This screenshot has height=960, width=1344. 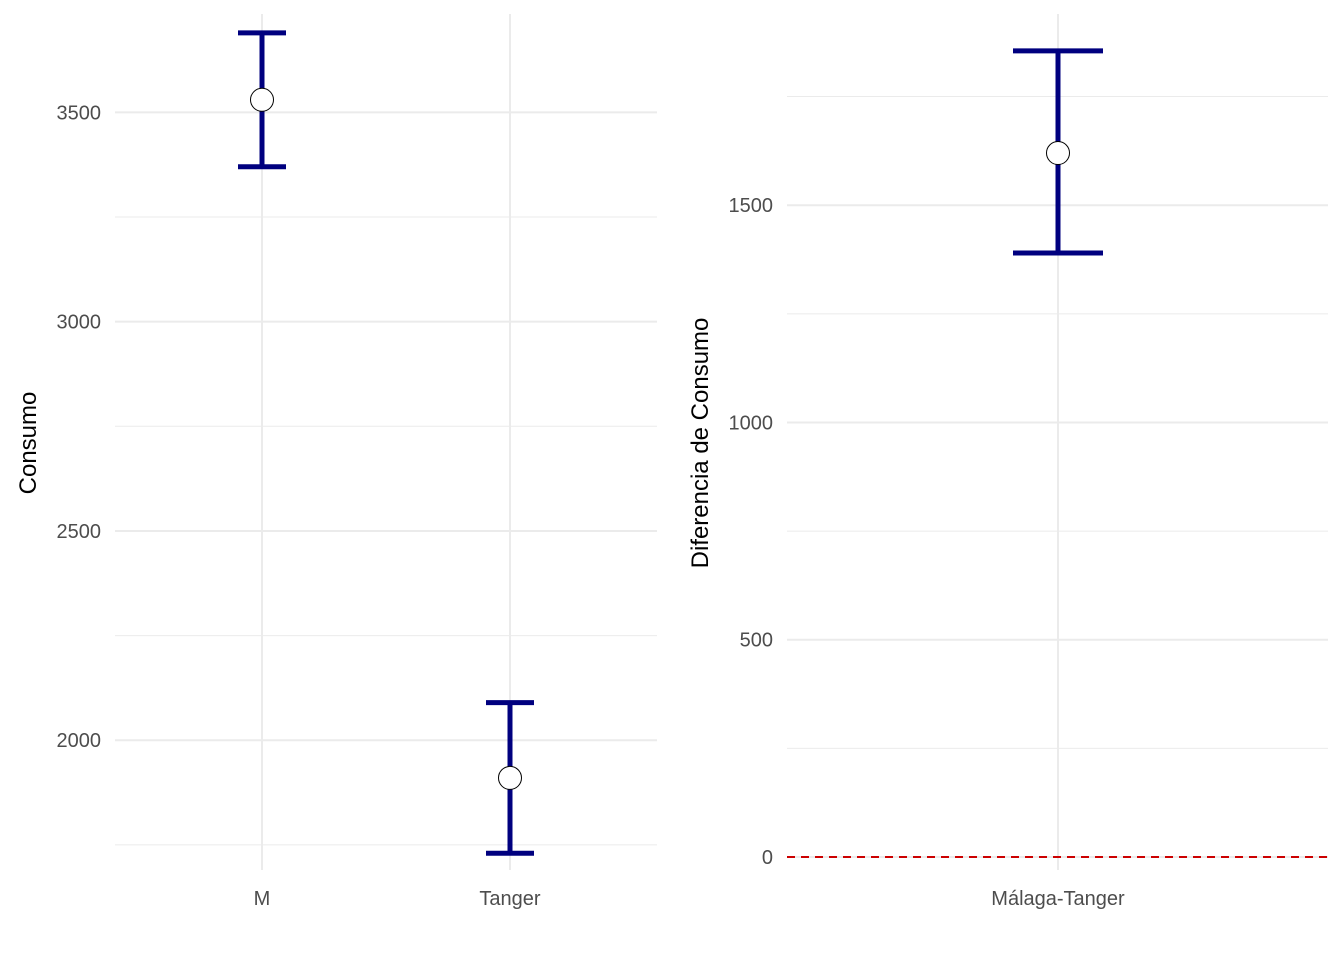 What do you see at coordinates (386, 438) in the screenshot?
I see `left-points` at bounding box center [386, 438].